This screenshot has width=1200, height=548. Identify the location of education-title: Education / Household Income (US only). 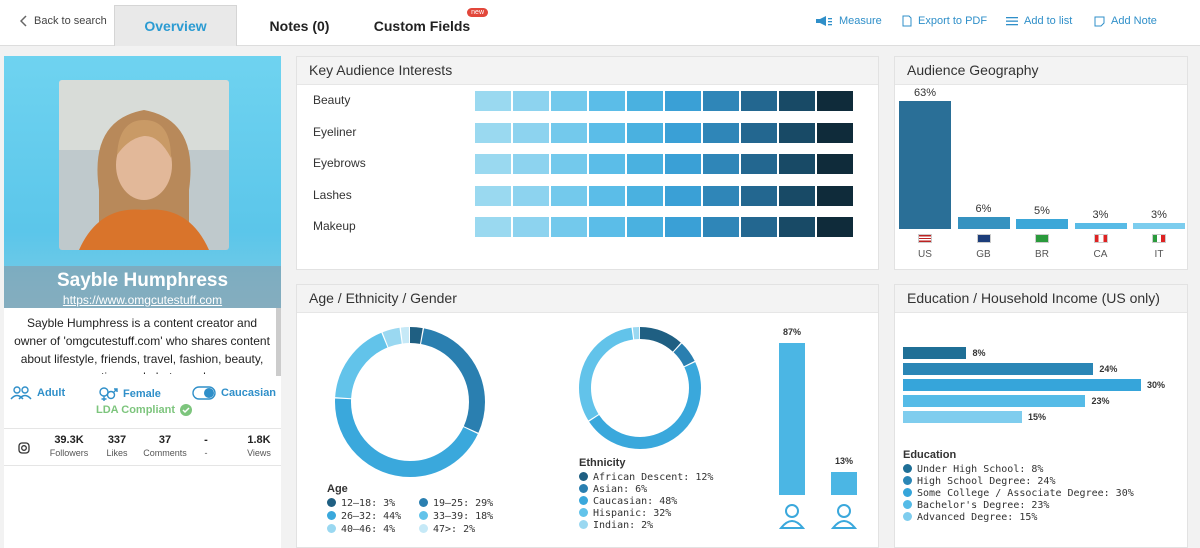
(1041, 299).